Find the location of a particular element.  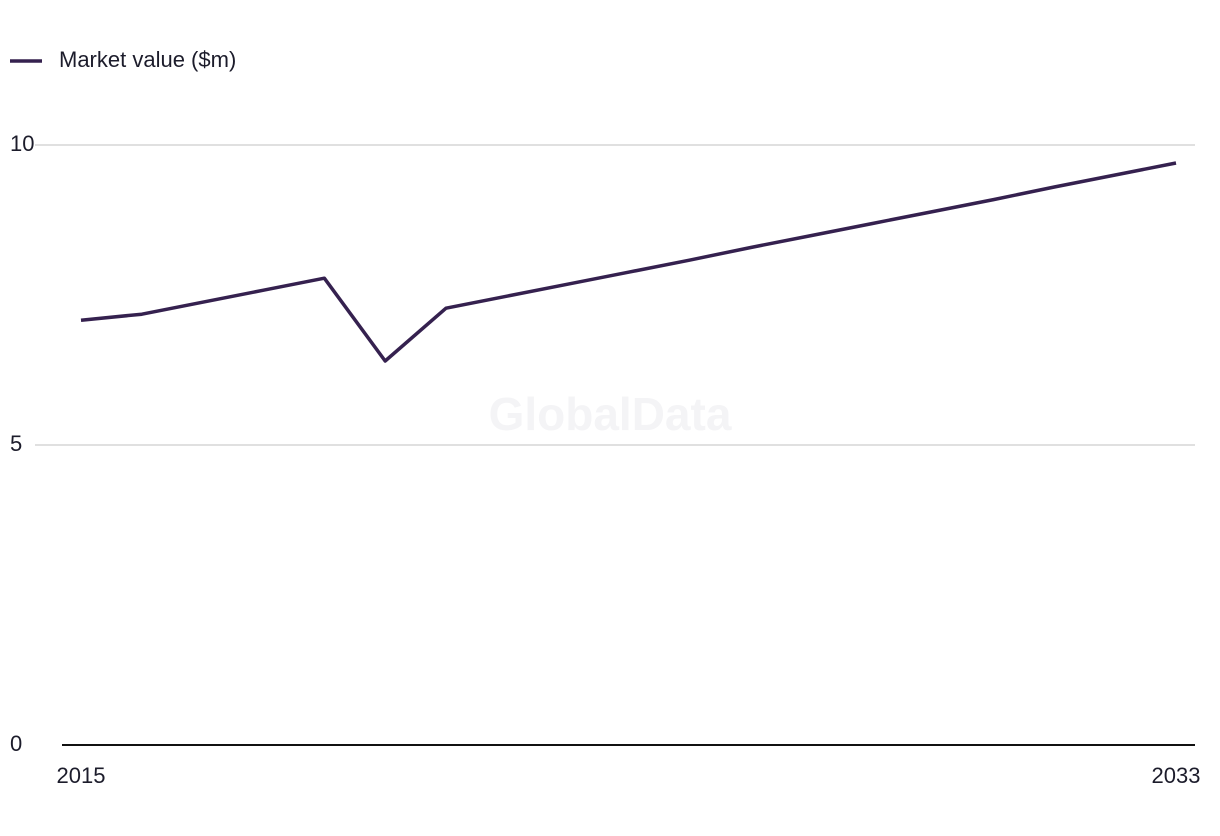

y-tick-label: 5 is located at coordinates (16, 443).